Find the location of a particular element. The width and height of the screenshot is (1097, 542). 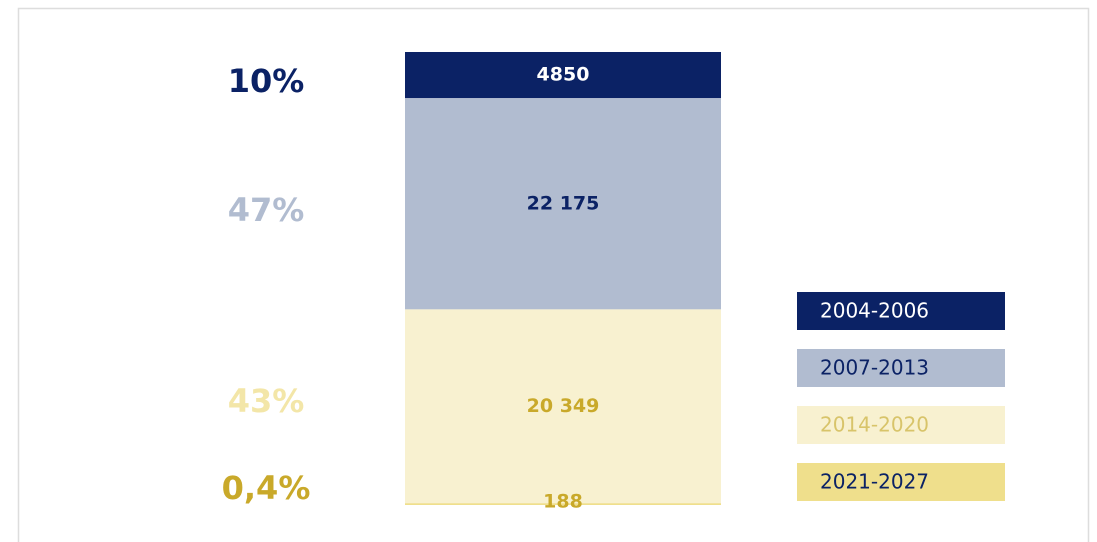

value-label: 188 is located at coordinates (563, 502).